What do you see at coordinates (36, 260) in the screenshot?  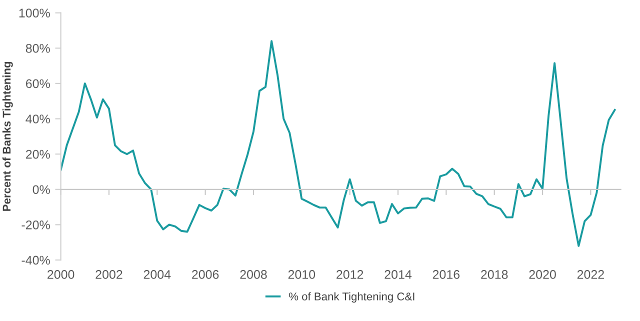 I see `y-tick-label: -40%` at bounding box center [36, 260].